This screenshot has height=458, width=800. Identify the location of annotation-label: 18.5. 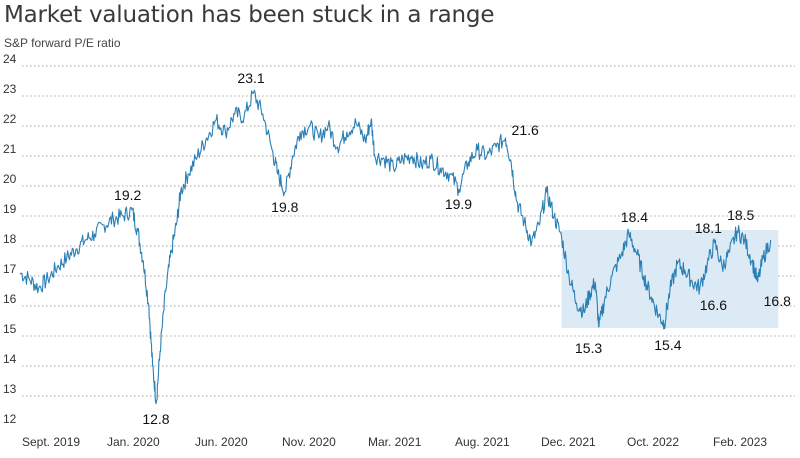
(740, 215).